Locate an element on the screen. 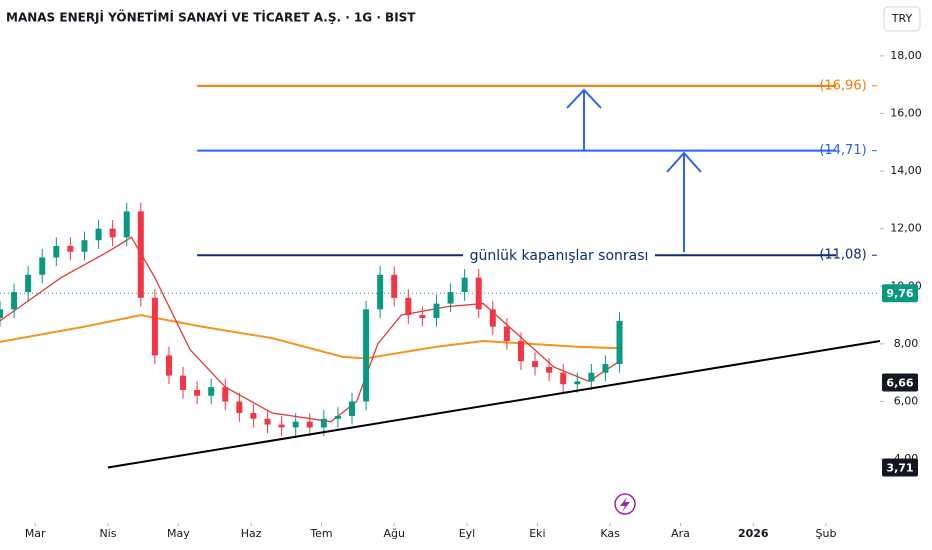 The width and height of the screenshot is (932, 550). annotation-bg is located at coordinates (559, 255).